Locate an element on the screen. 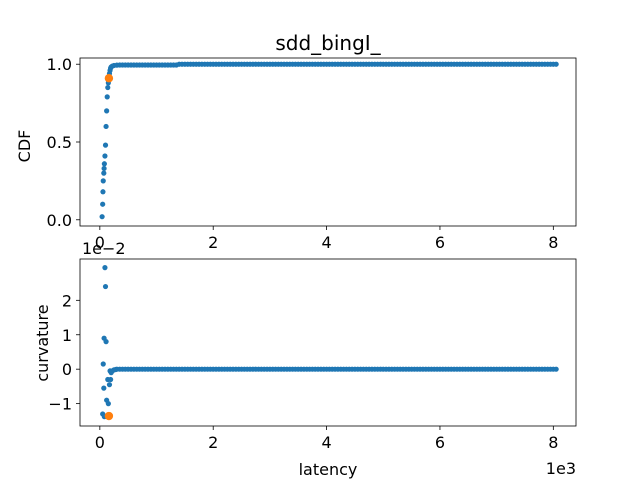 This screenshot has width=640, height=480. curvature-xtick-label: 8 is located at coordinates (553, 442).